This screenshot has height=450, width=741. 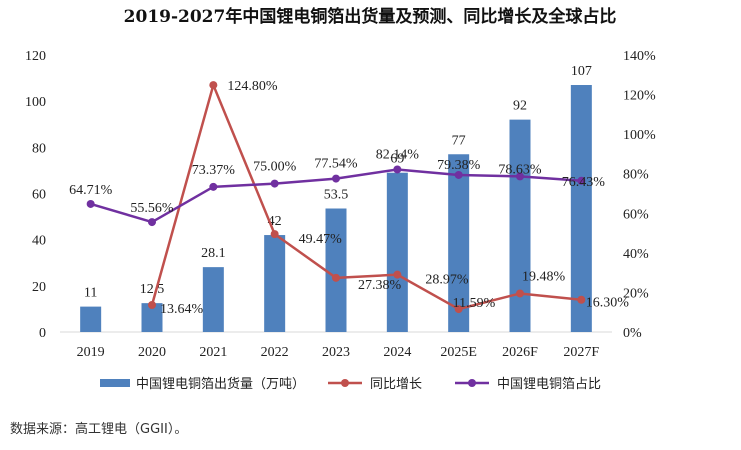 I want to click on right-axis-ticks: 0% 20% 40% 60% 80% 100% 120% 140%, so click(x=639, y=195).